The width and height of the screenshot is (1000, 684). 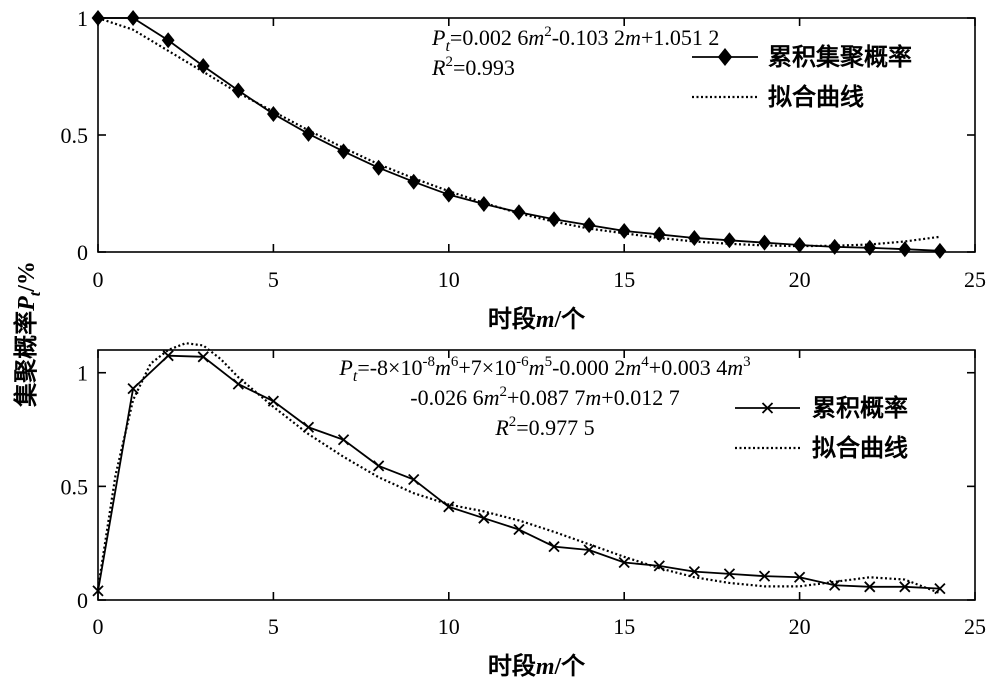 I want to click on legend-label: 累积概率, so click(x=860, y=408).